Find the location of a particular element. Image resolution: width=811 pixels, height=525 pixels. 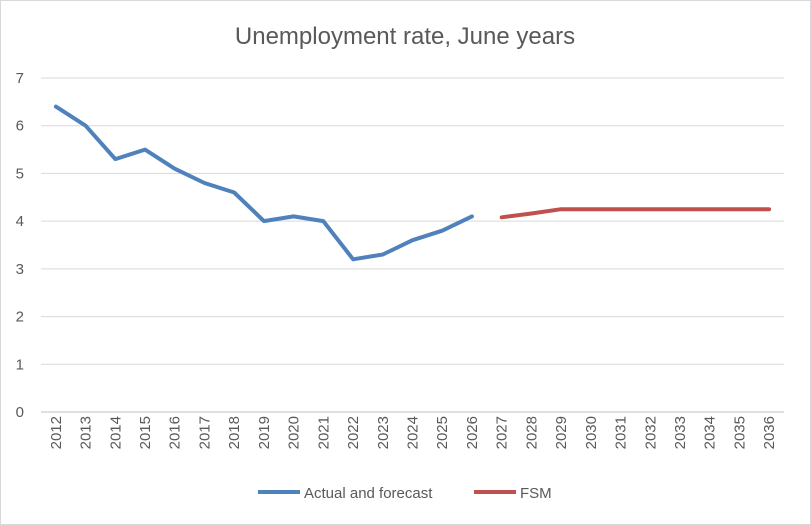

x-tick-label-2034: 2034 is located at coordinates (710, 432).